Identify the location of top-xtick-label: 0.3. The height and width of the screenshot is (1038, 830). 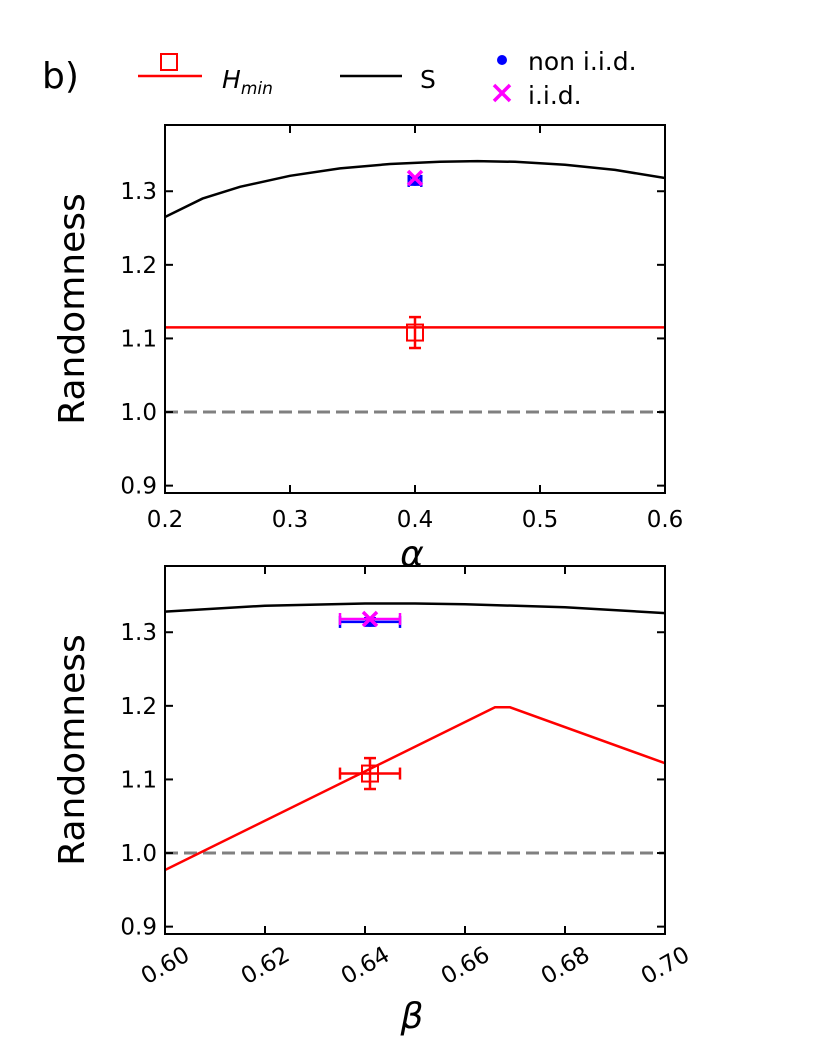
(290, 520).